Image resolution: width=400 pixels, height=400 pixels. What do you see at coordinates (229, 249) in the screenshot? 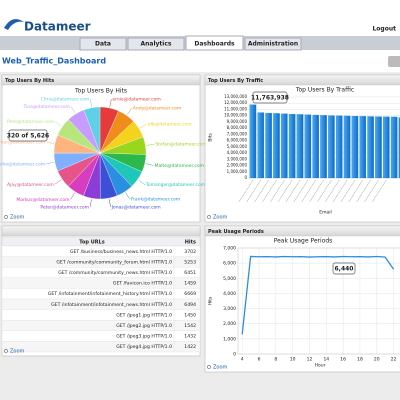
I see `y-tick-label: 7,000` at bounding box center [229, 249].